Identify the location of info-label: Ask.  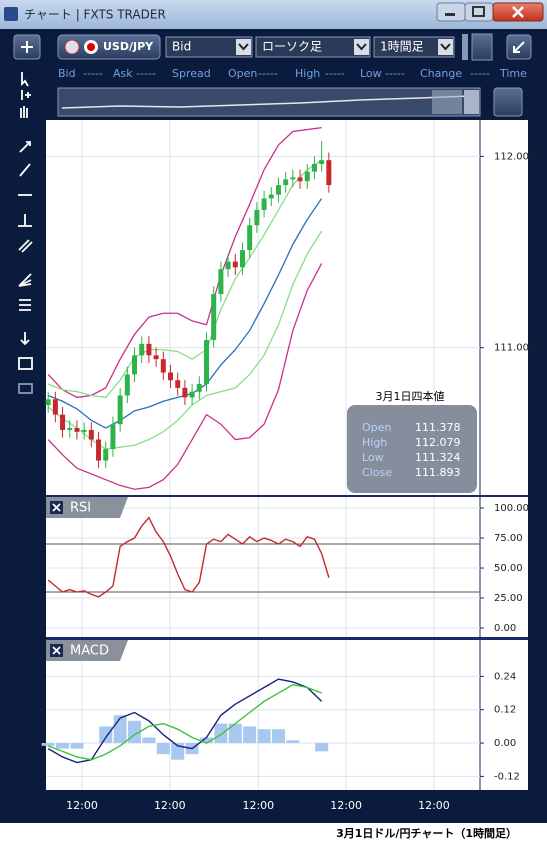
(123, 73).